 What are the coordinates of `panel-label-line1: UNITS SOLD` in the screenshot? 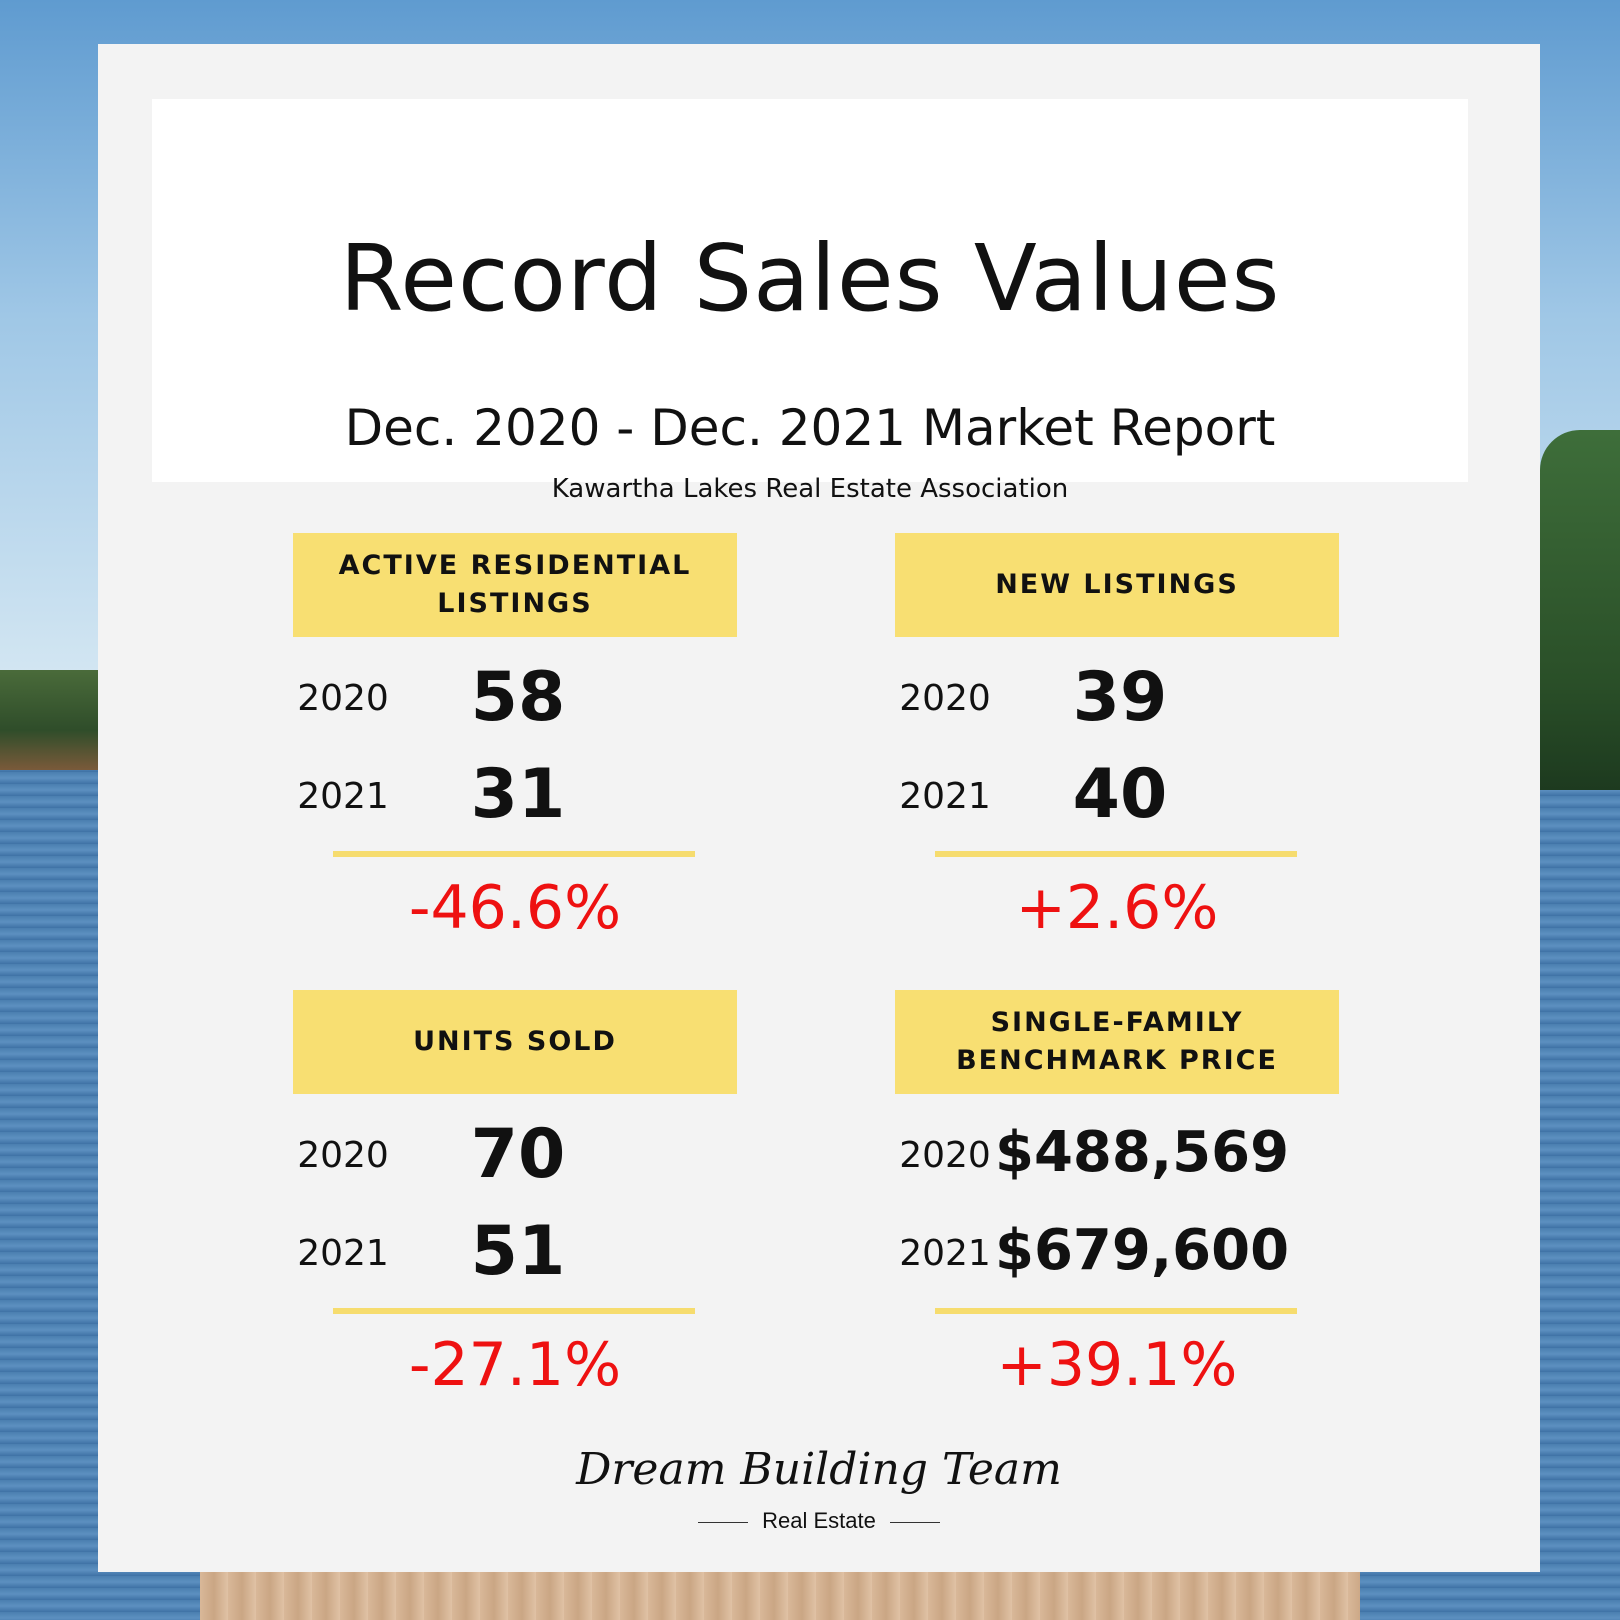 It's located at (515, 1041).